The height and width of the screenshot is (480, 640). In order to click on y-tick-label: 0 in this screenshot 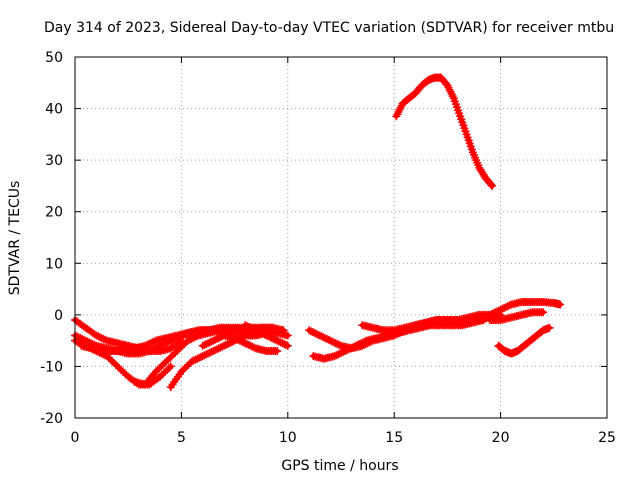, I will do `click(58, 316)`.